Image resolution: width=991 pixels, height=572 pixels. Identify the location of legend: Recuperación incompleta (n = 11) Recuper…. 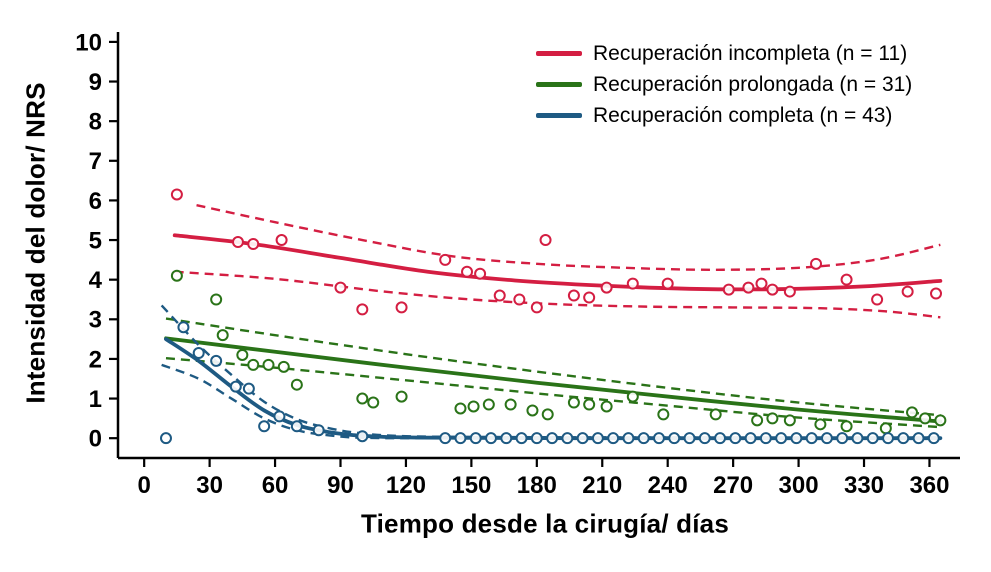
(724, 84).